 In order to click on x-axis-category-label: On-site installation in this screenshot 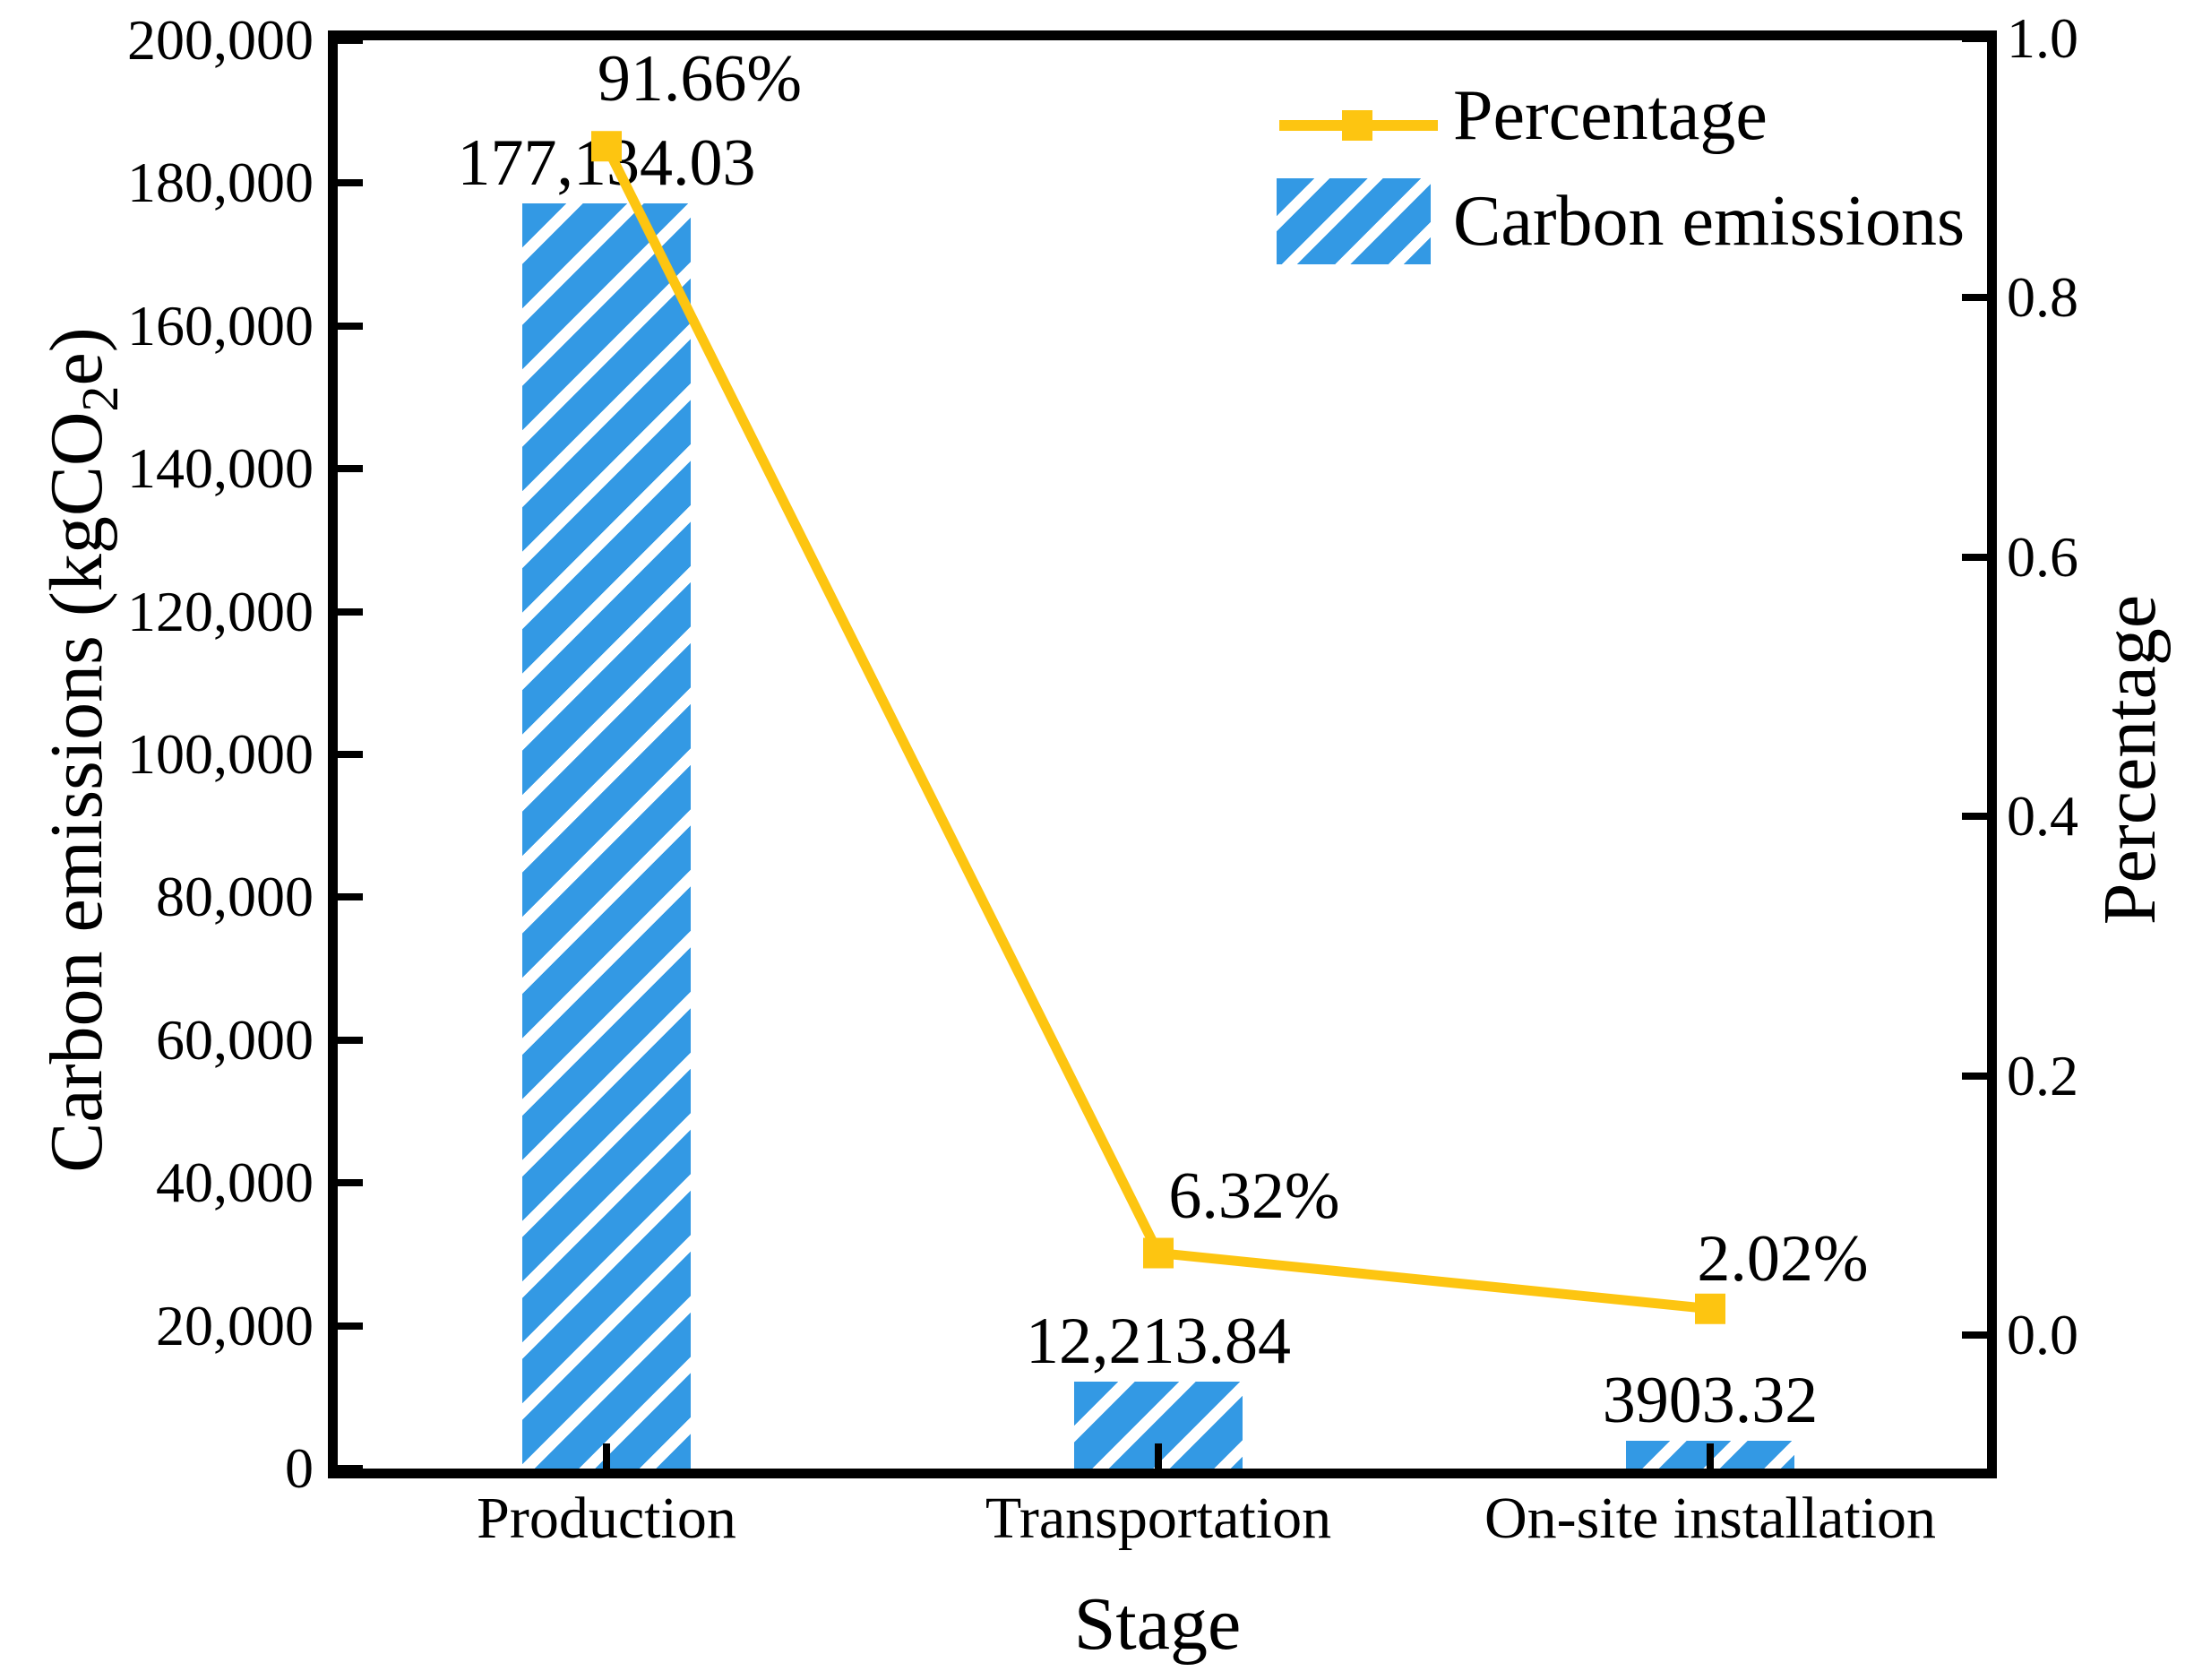, I will do `click(1710, 1518)`.